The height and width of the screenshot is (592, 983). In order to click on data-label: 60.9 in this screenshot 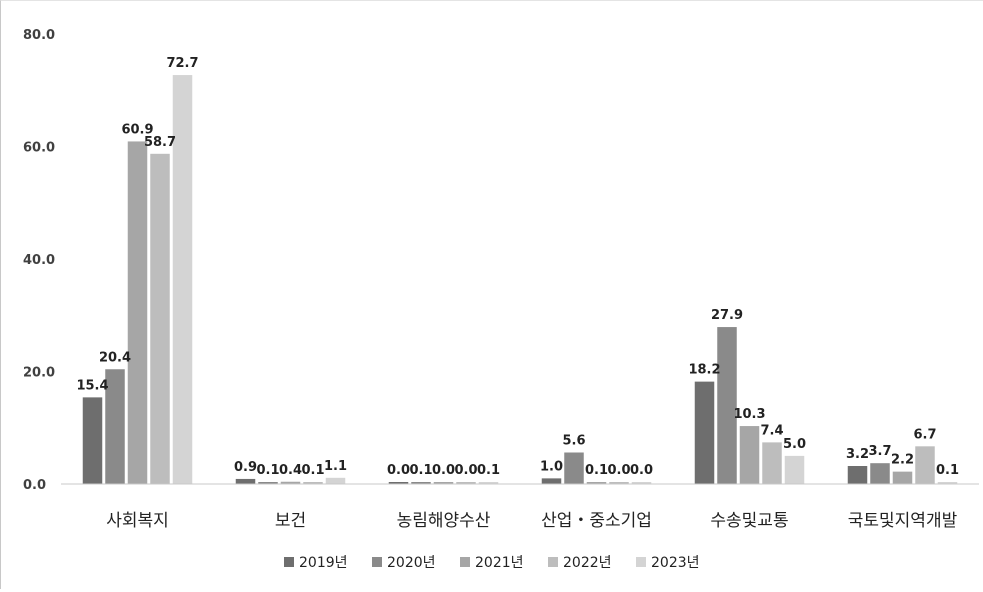, I will do `click(137, 129)`.